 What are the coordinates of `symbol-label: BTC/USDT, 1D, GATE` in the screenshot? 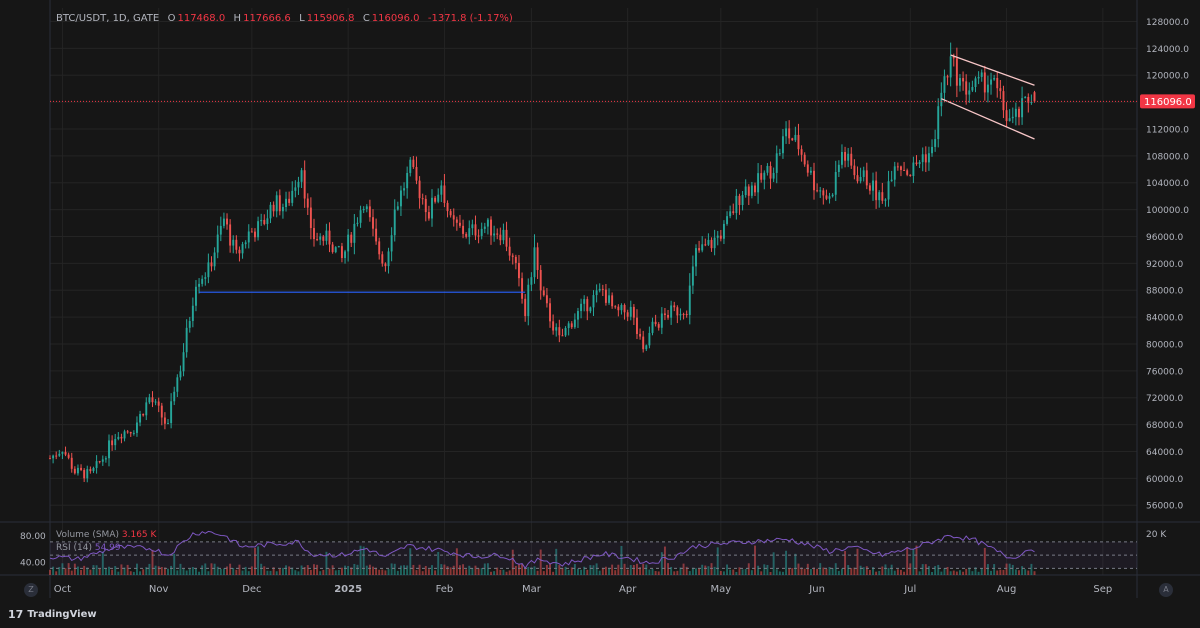 It's located at (108, 18).